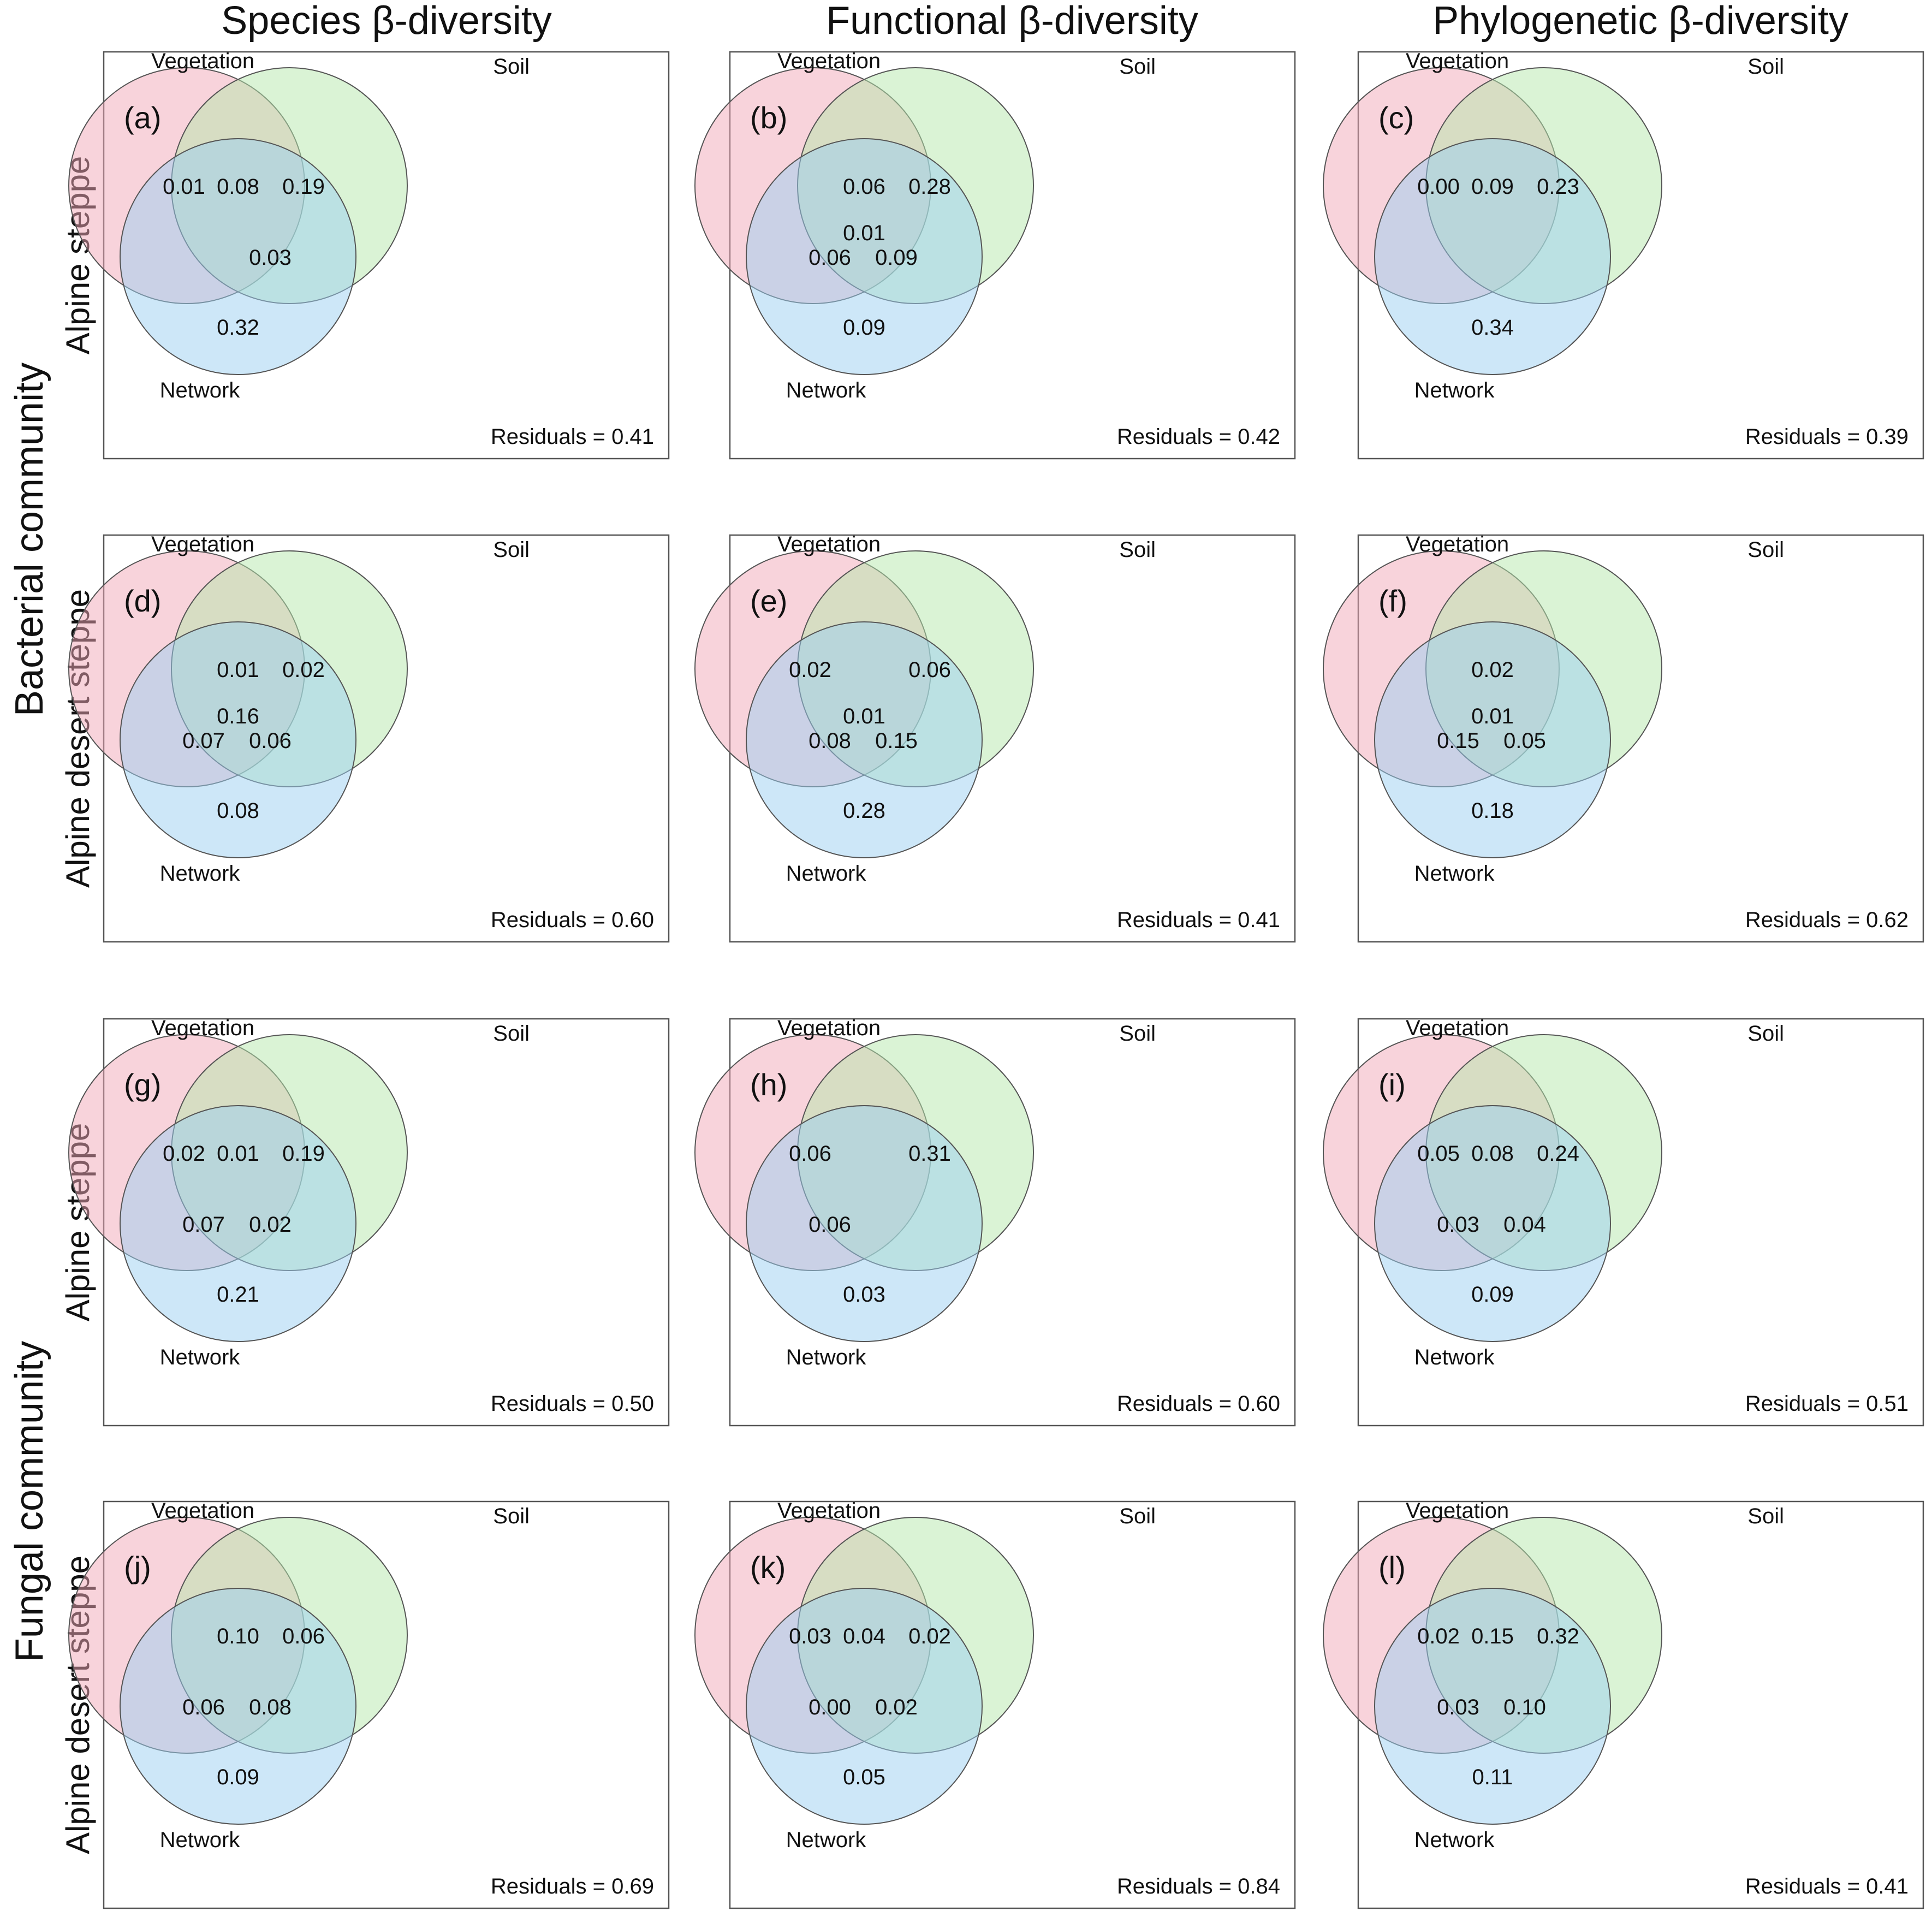  Describe the element at coordinates (768, 1567) in the screenshot. I see `panel-letter: (k)` at that location.